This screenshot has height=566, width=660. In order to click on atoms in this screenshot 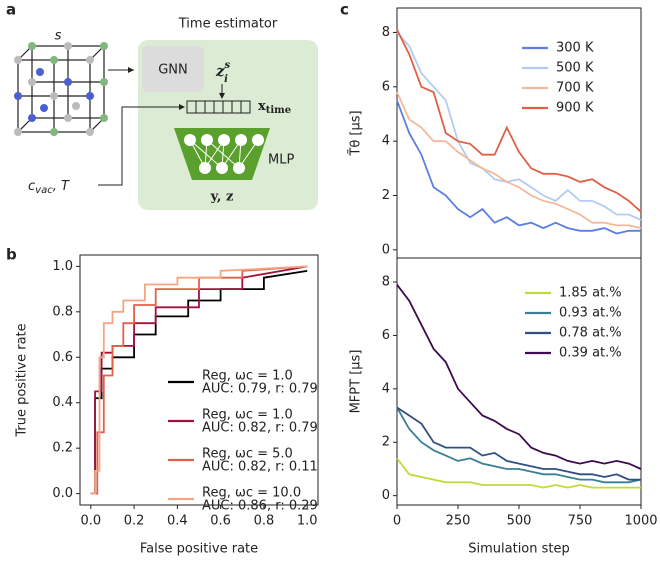, I will do `click(61, 89)`.